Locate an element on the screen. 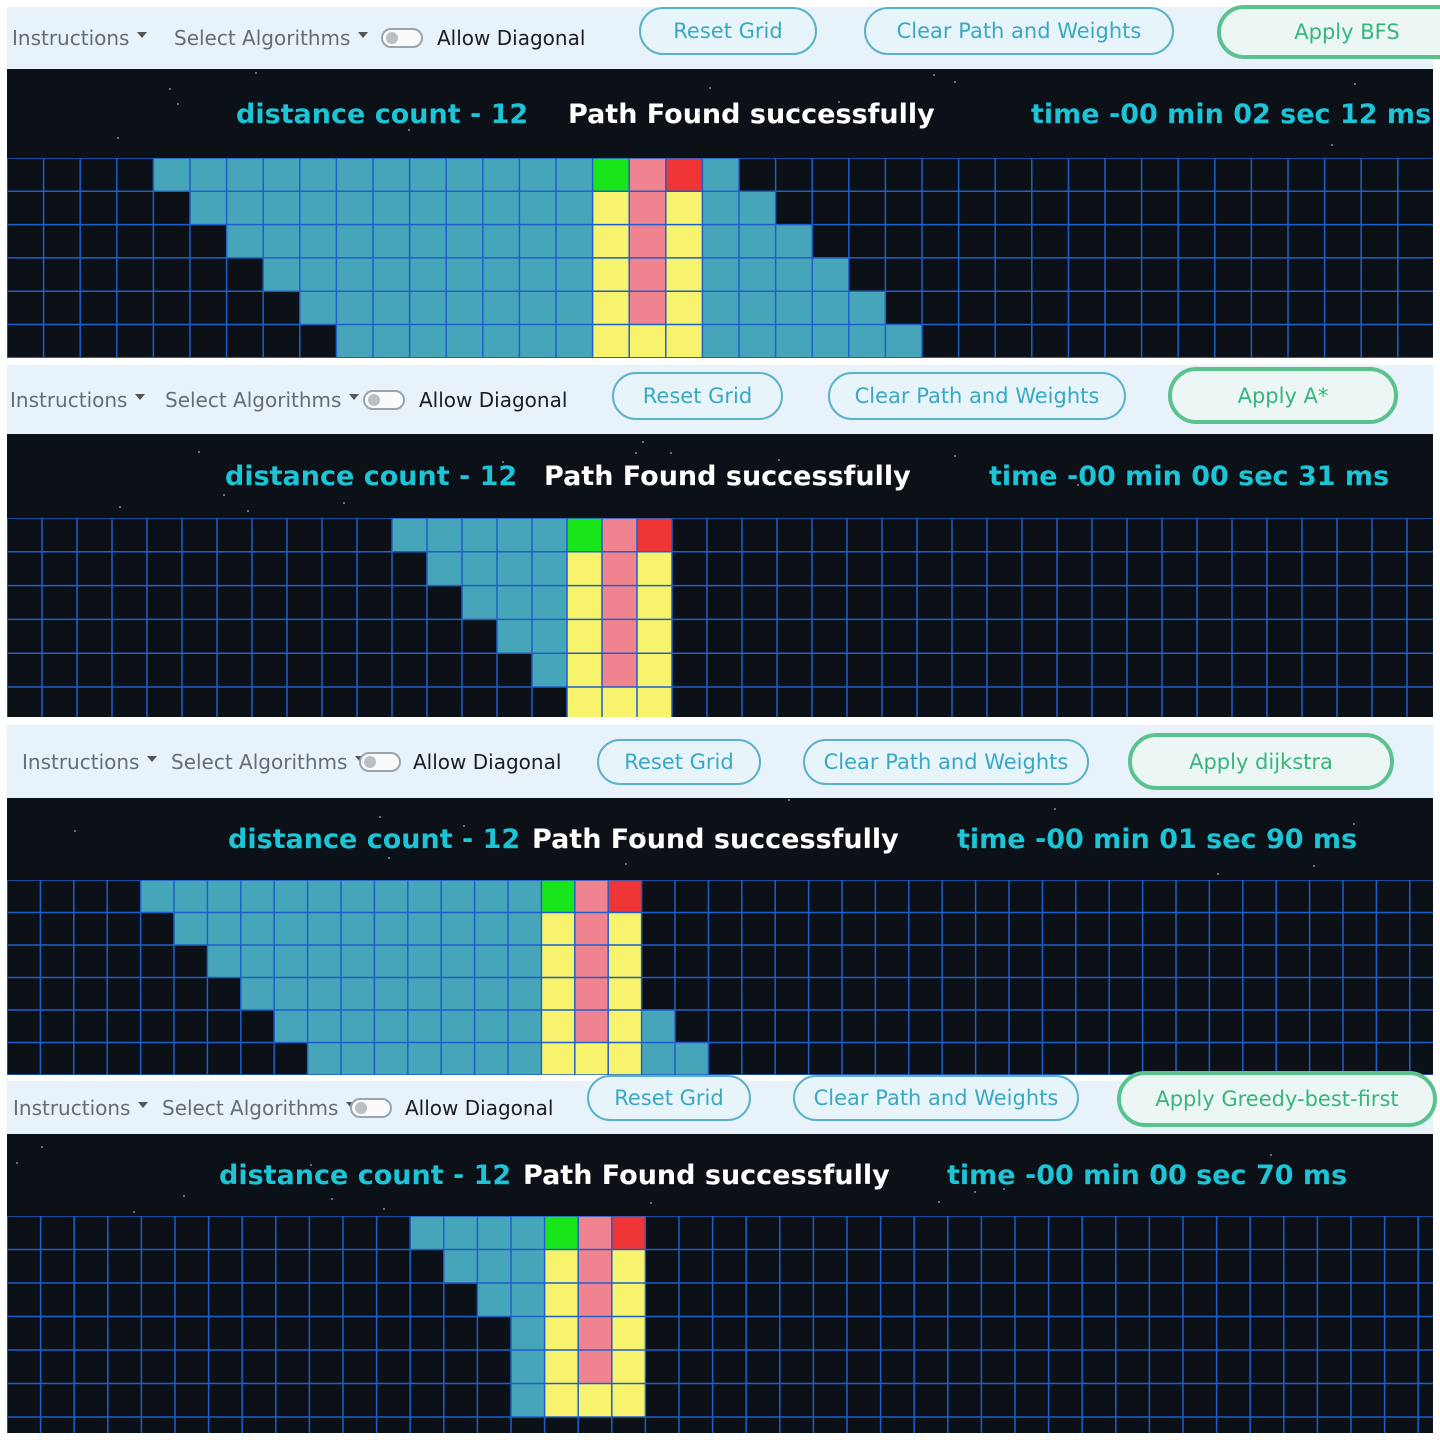 The image size is (1440, 1440). allow-diagonal-toggle is located at coordinates (384, 399).